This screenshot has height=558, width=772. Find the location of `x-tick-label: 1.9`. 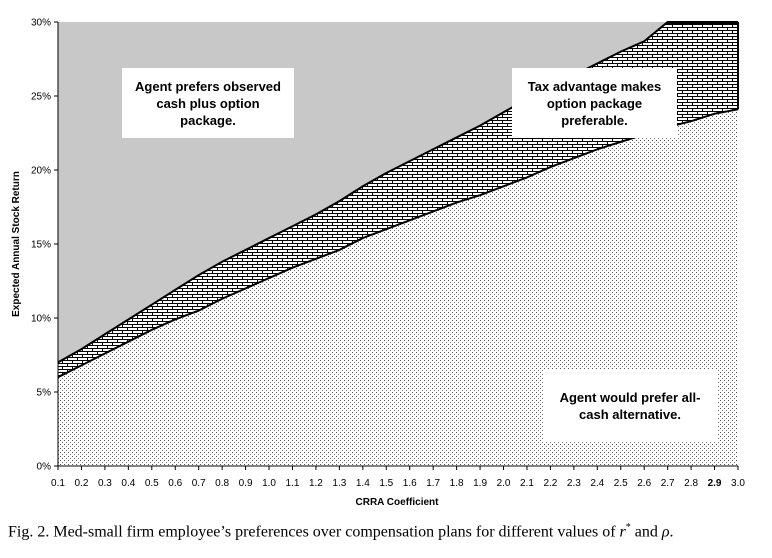

x-tick-label: 1.9 is located at coordinates (480, 483).